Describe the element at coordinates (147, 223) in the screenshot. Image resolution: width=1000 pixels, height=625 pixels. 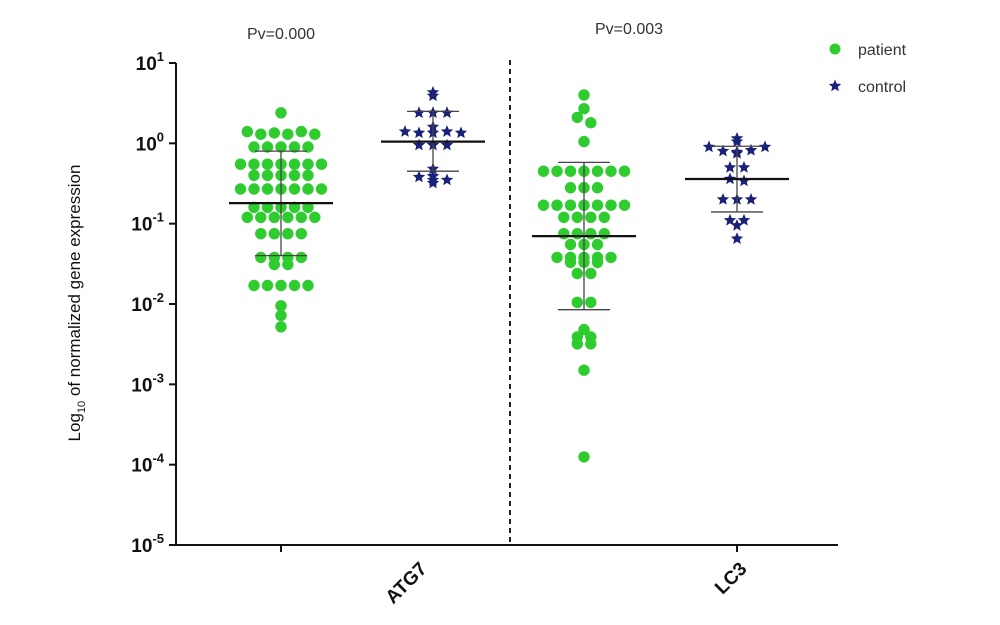
I see `y-tick-label: 10⁻¹` at that location.